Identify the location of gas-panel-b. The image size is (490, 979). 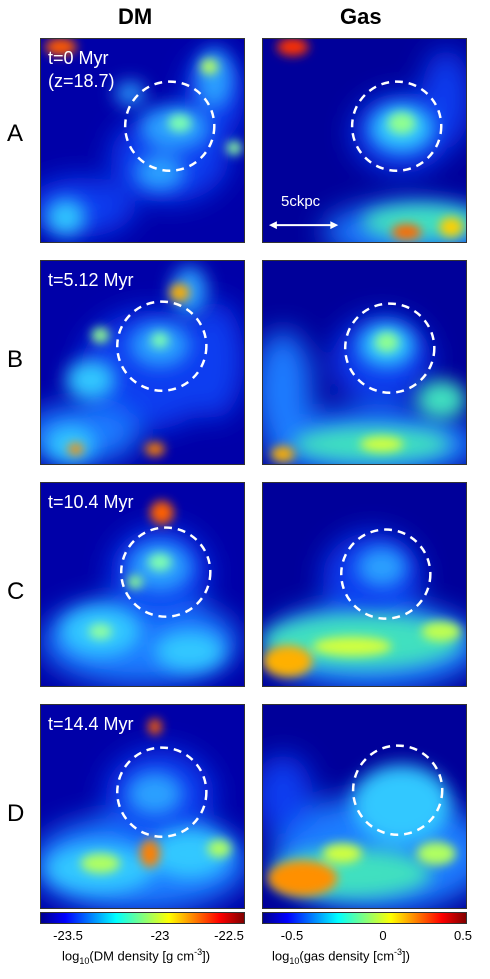
(364, 362).